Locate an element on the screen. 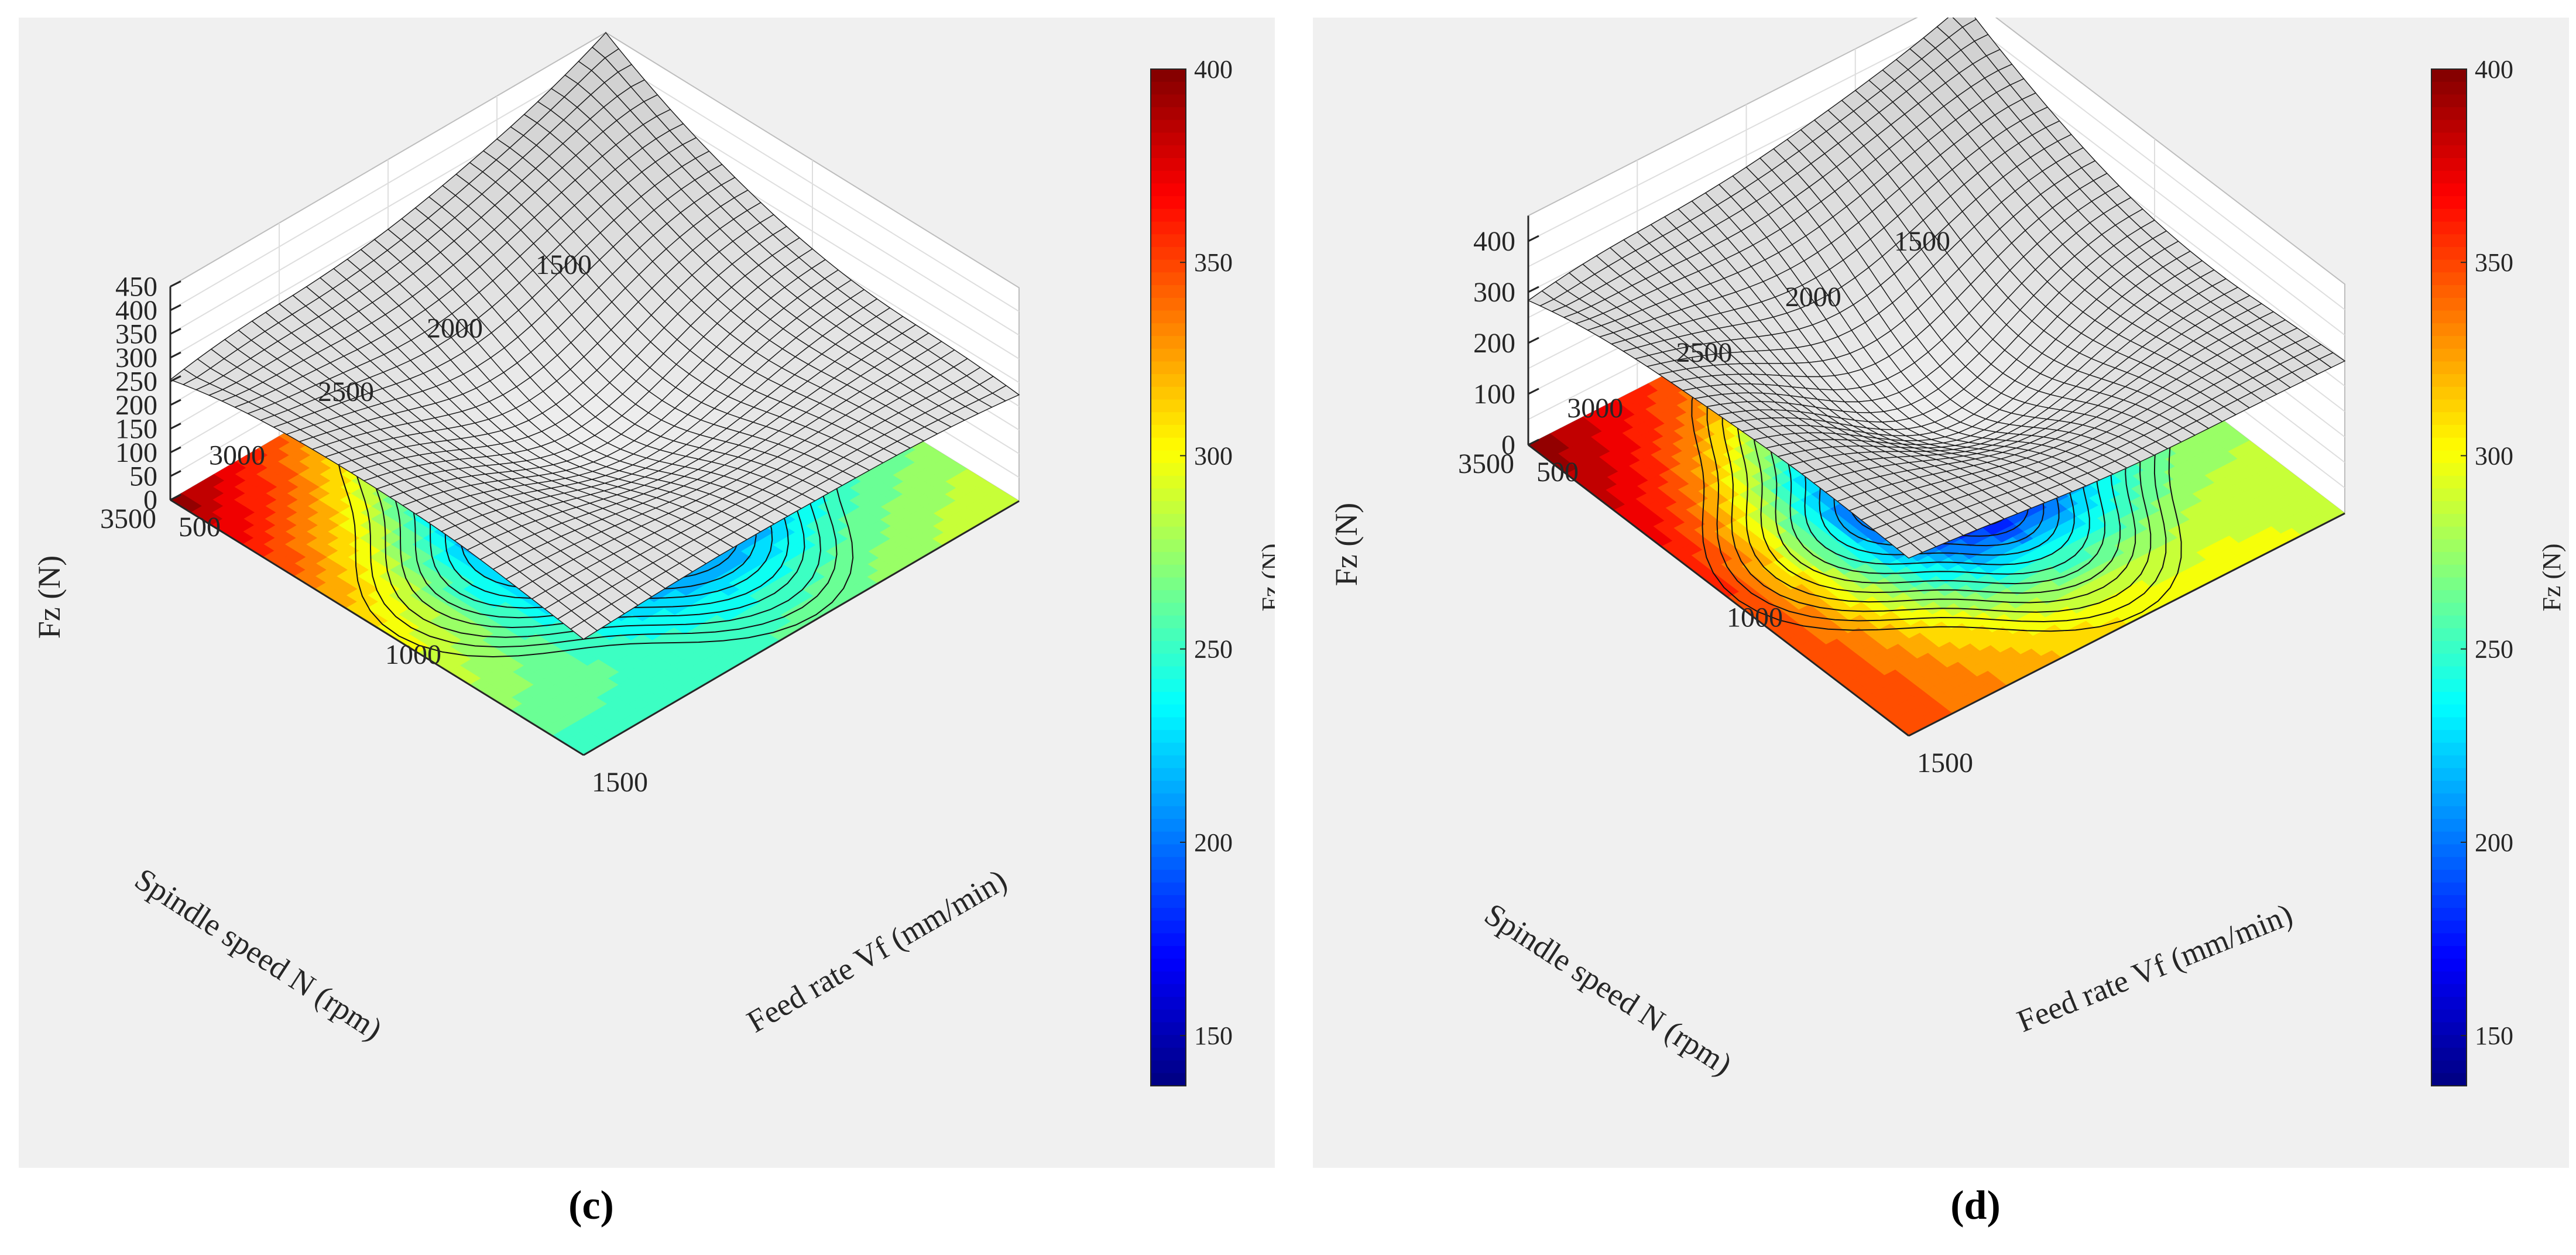  mesh-surface is located at coordinates (1937, 288).